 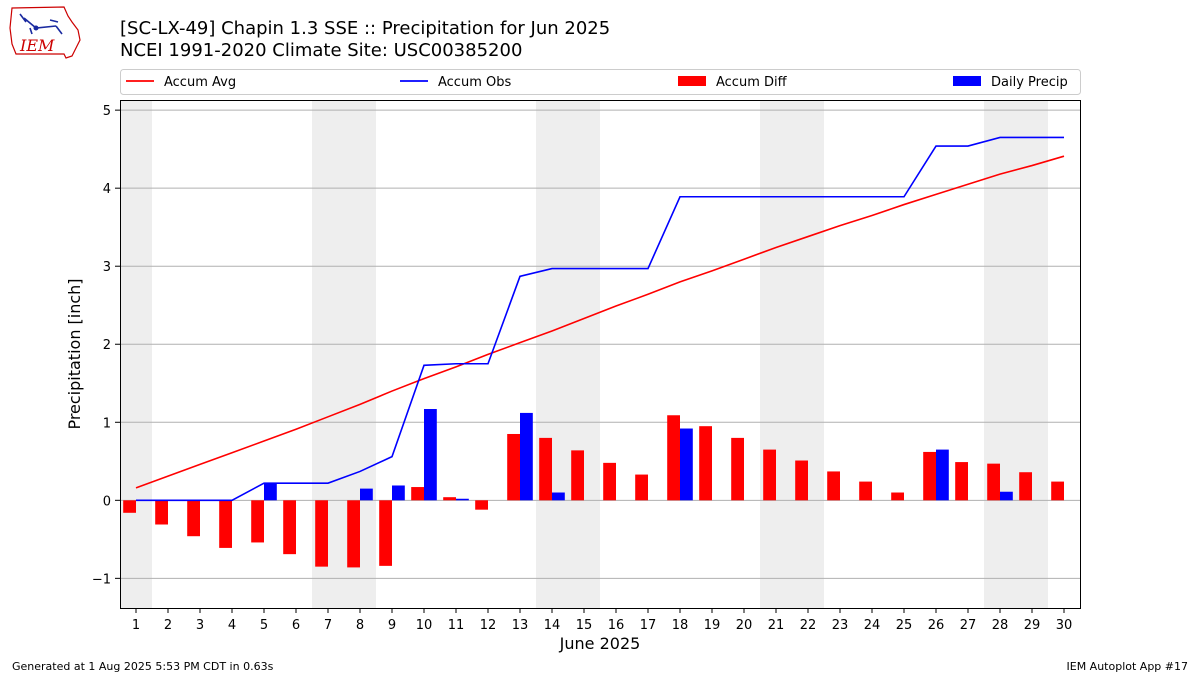 I want to click on x-tick-label: 19, so click(x=712, y=625).